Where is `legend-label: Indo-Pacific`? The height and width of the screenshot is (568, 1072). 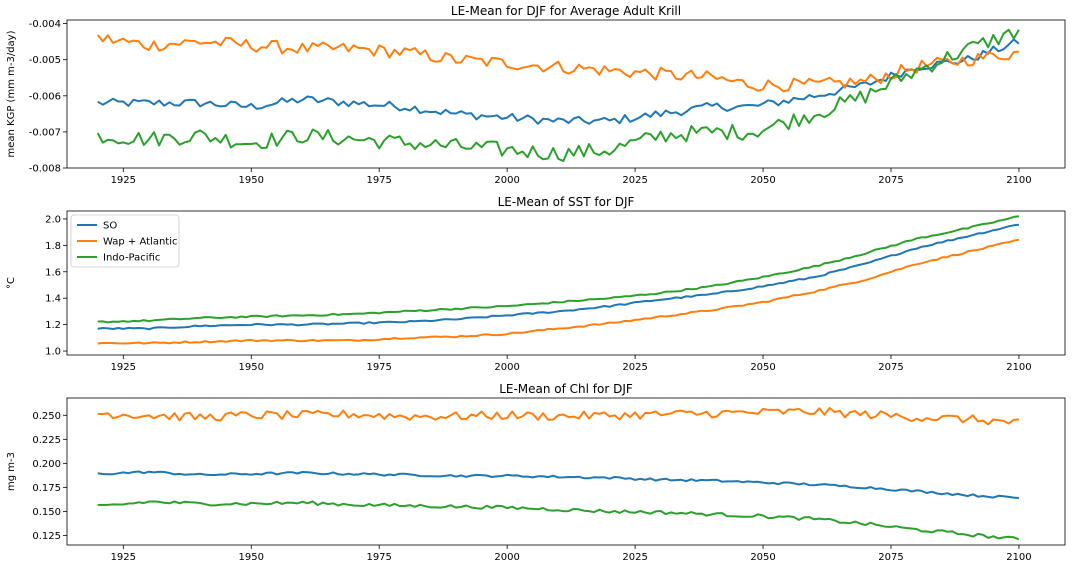 legend-label: Indo-Pacific is located at coordinates (131, 258).